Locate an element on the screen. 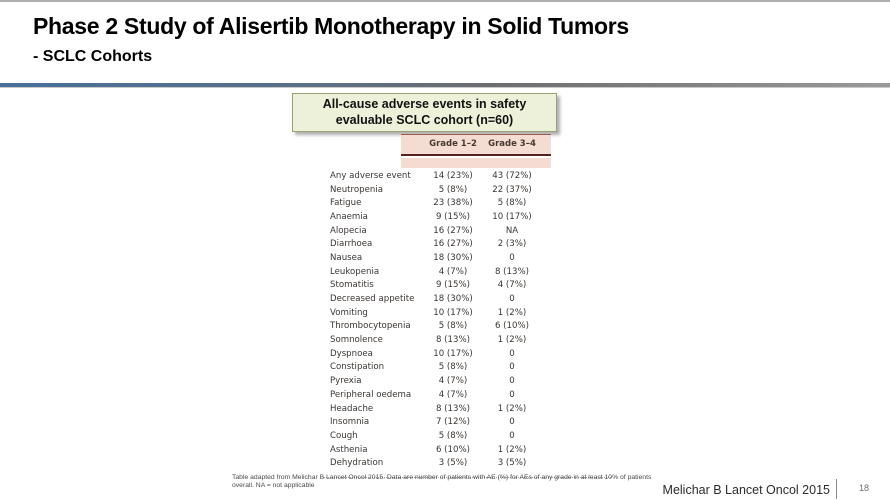 The height and width of the screenshot is (501, 890). row-label: Insomnia is located at coordinates (350, 422).